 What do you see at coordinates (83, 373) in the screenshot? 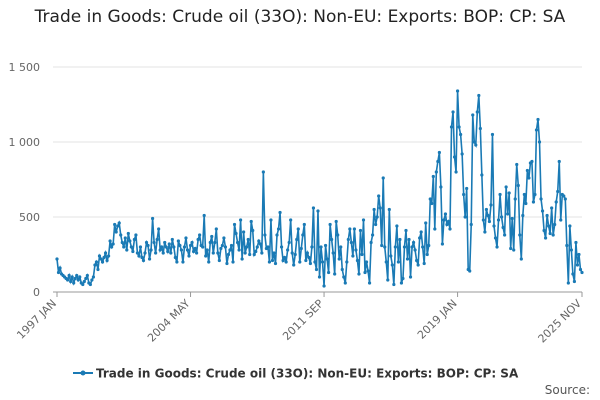
I see `legend-marker` at bounding box center [83, 373].